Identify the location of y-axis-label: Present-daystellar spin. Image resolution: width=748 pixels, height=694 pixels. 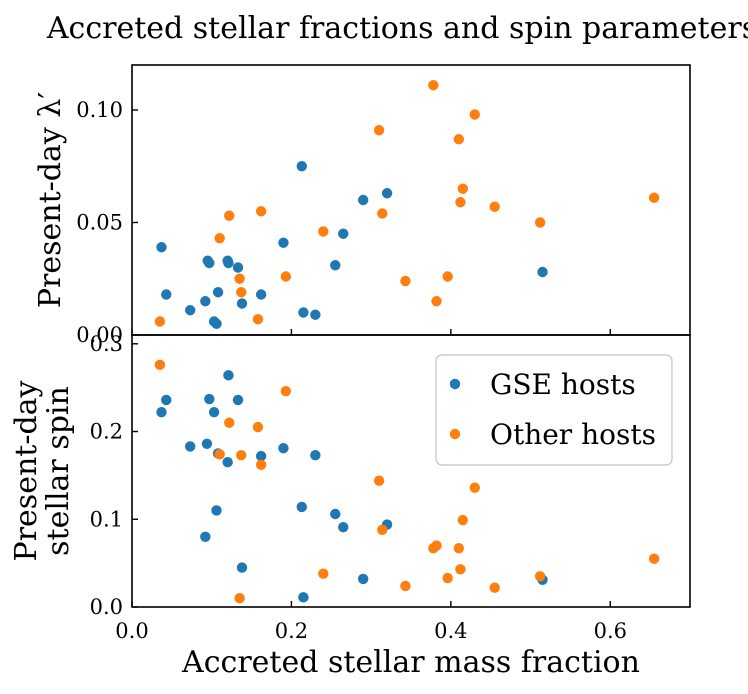
(42, 470).